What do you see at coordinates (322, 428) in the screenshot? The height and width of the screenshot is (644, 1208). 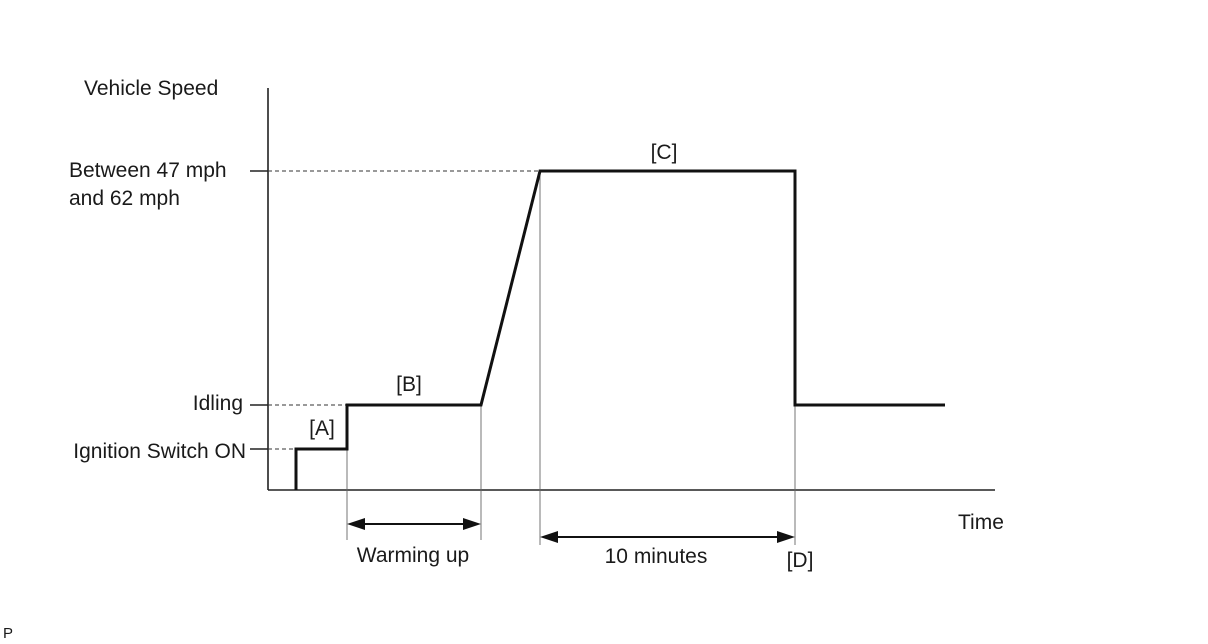 I see `phase-a-label: [A]` at bounding box center [322, 428].